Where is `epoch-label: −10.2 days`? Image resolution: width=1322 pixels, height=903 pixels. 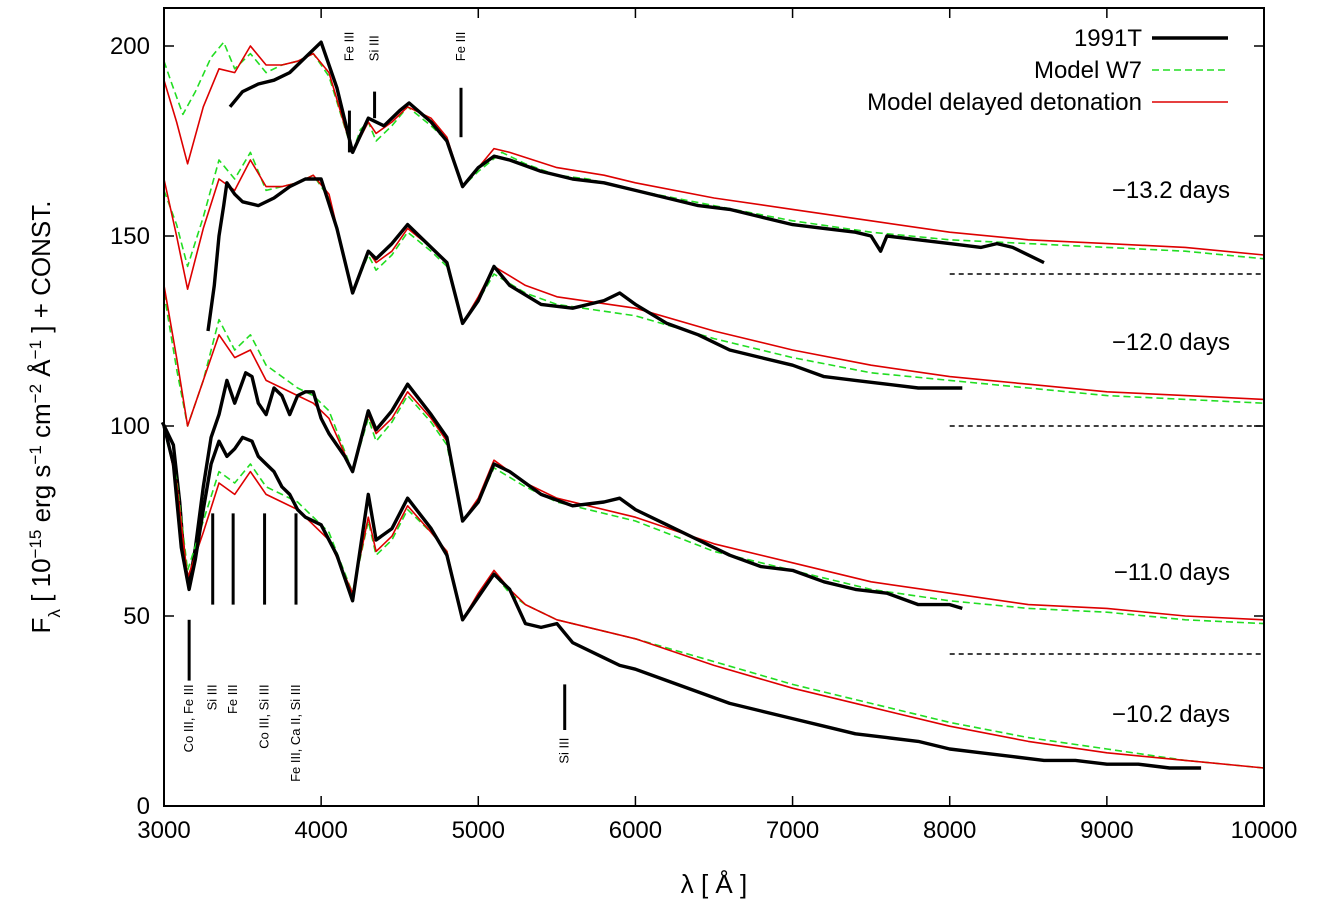
epoch-label: −10.2 days is located at coordinates (1171, 714).